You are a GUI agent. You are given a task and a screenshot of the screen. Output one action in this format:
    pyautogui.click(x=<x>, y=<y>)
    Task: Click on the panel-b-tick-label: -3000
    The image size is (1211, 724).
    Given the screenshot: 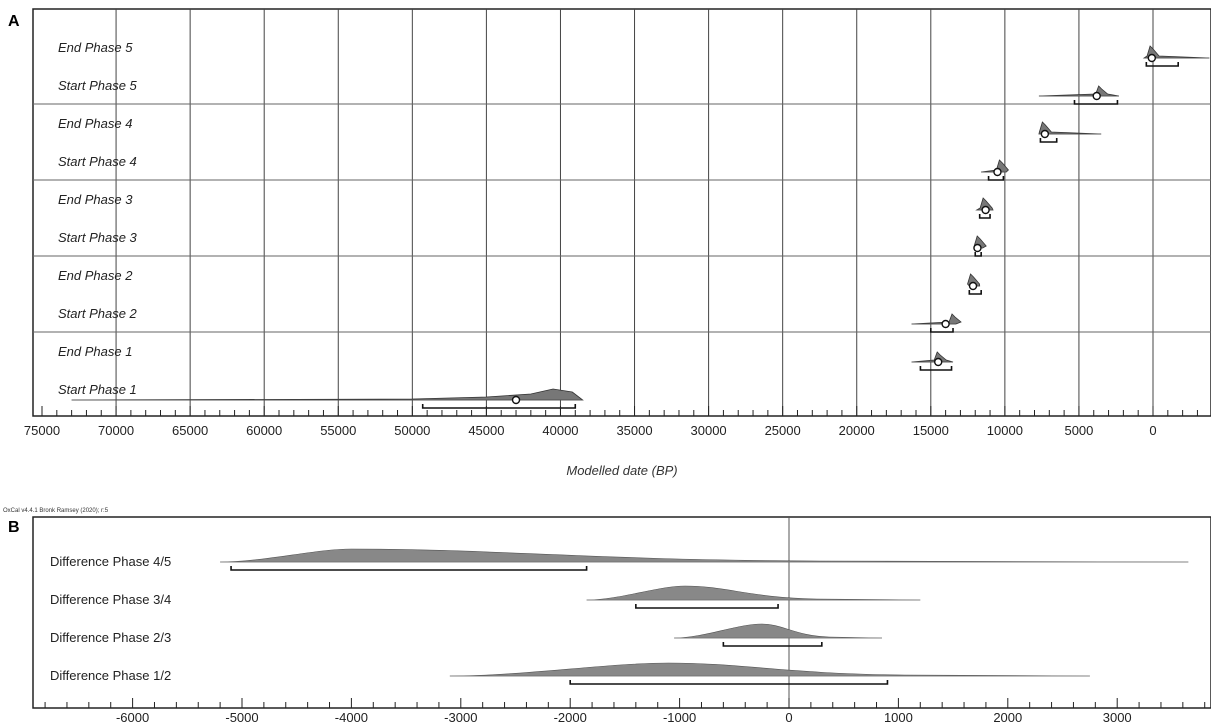 What is the action you would take?
    pyautogui.click(x=460, y=717)
    